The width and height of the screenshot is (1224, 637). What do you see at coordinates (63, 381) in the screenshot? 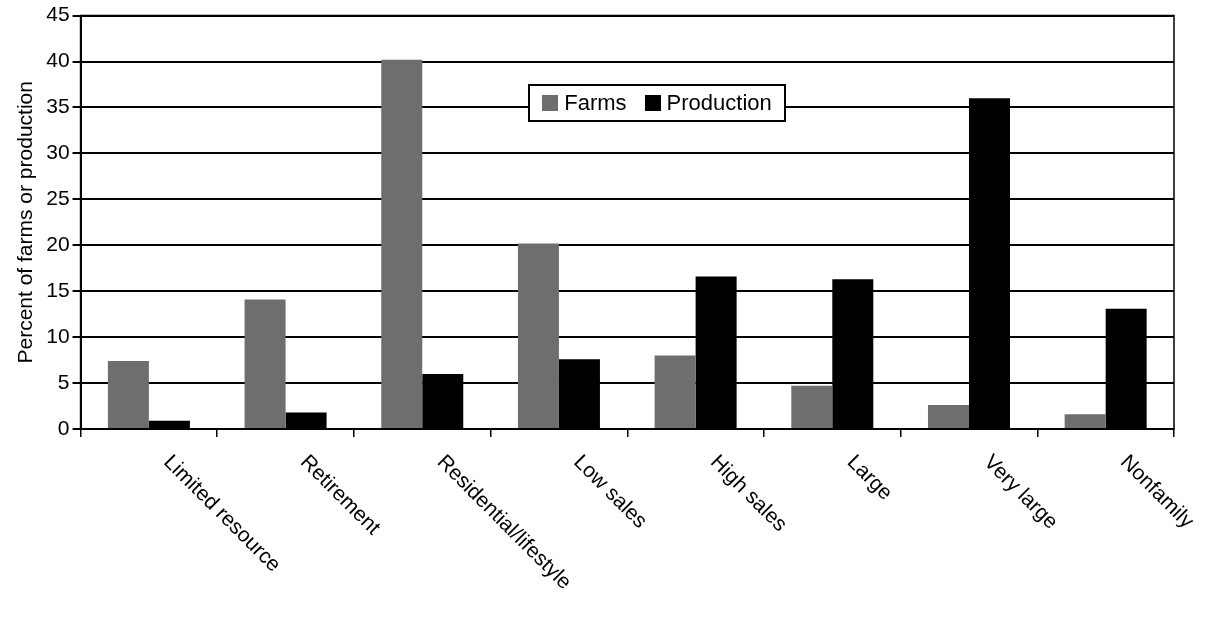
I see `y-tick-label: 5` at bounding box center [63, 381].